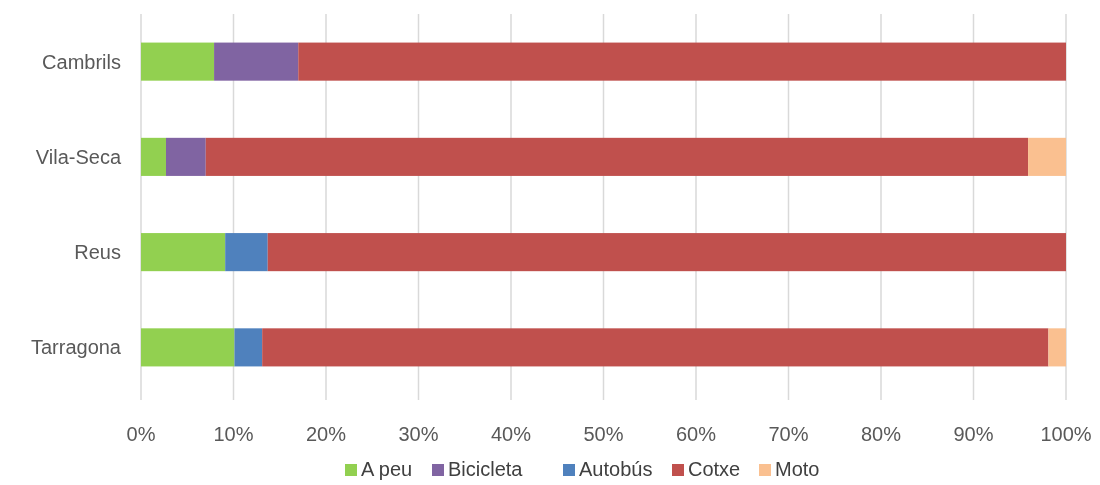 The image size is (1100, 485). I want to click on legend-label: A peu, so click(387, 469).